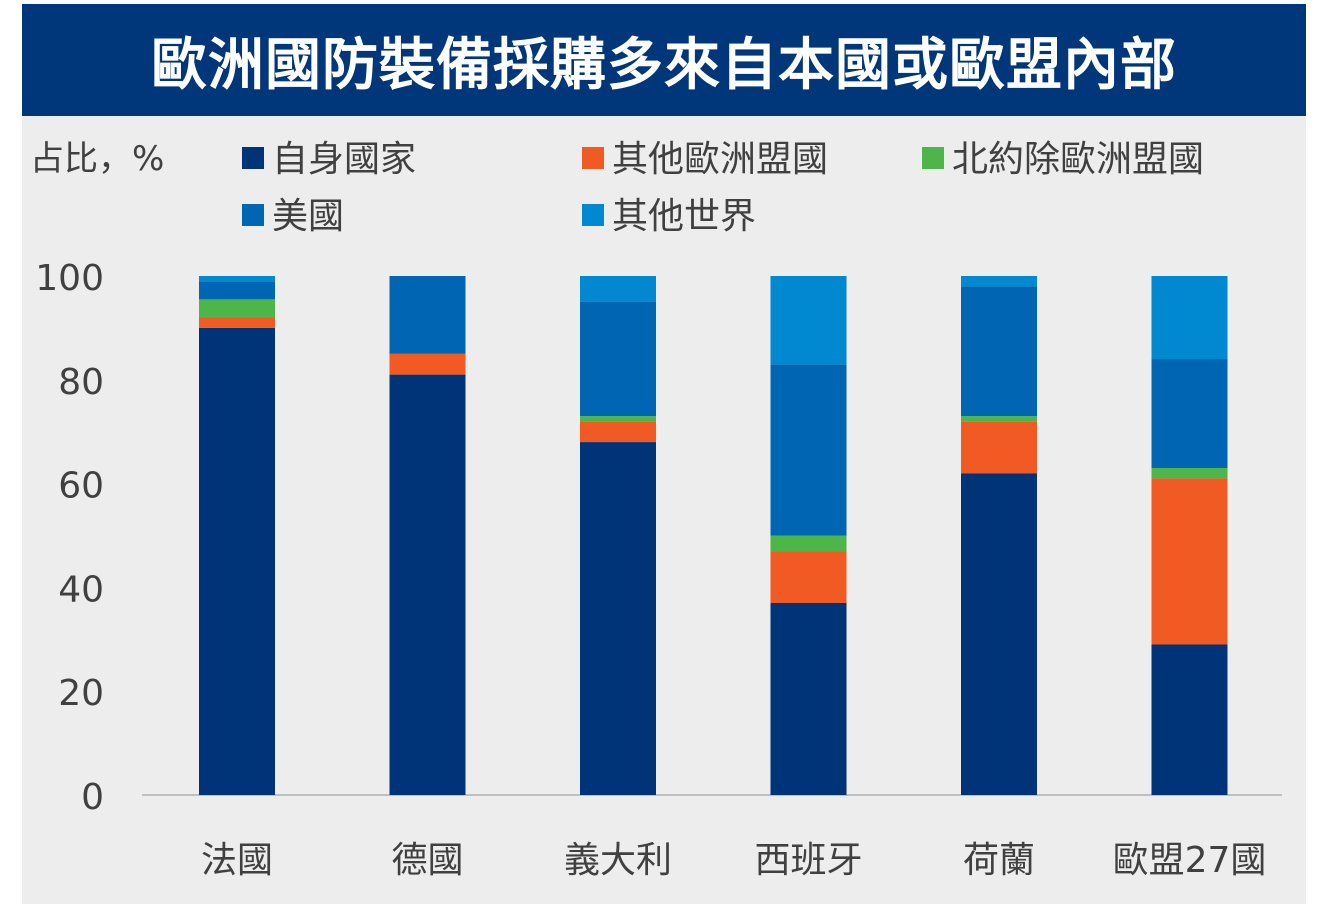 The width and height of the screenshot is (1336, 912). Describe the element at coordinates (81, 589) in the screenshot. I see `y-tick-label: 40` at that location.